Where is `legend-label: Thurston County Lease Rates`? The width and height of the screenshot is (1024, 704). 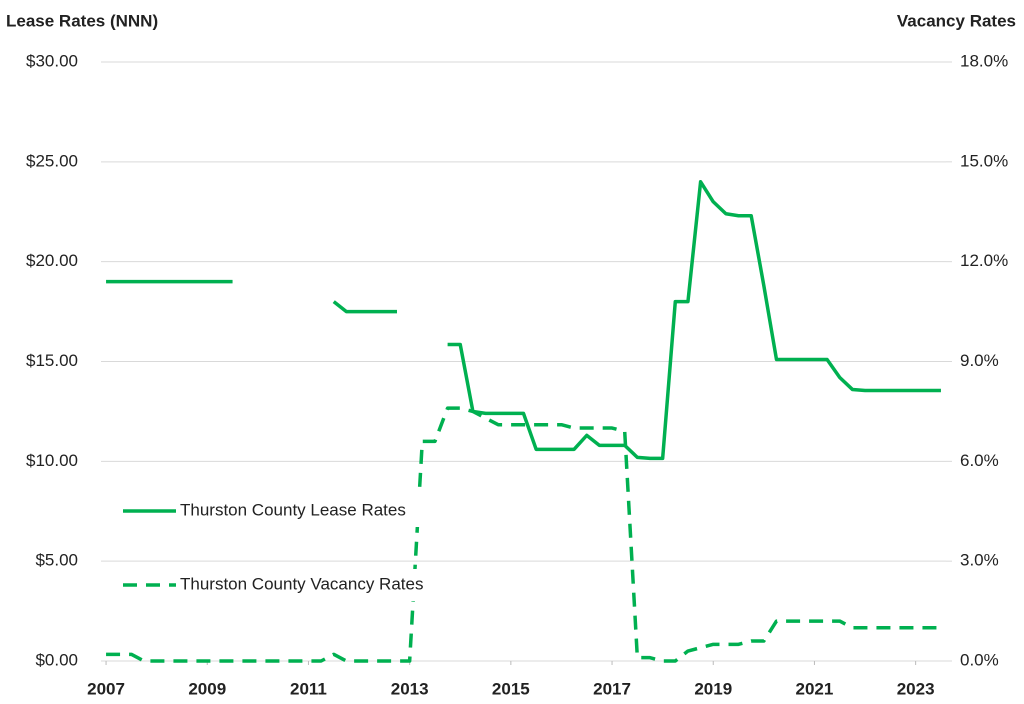
legend-label: Thurston County Lease Rates is located at coordinates (293, 509).